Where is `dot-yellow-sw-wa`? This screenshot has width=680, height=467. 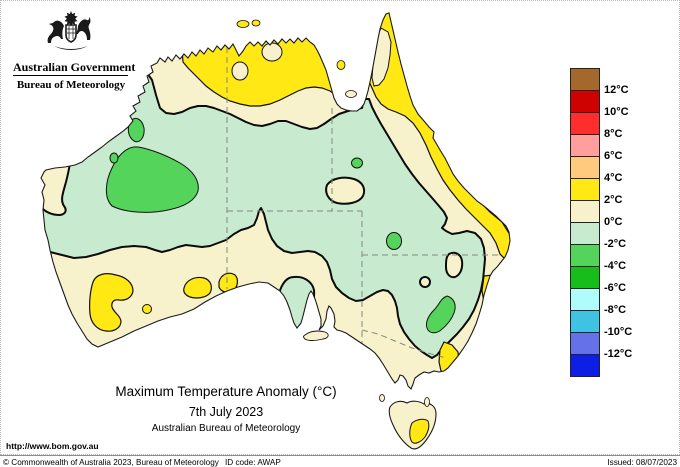 dot-yellow-sw-wa is located at coordinates (147, 309).